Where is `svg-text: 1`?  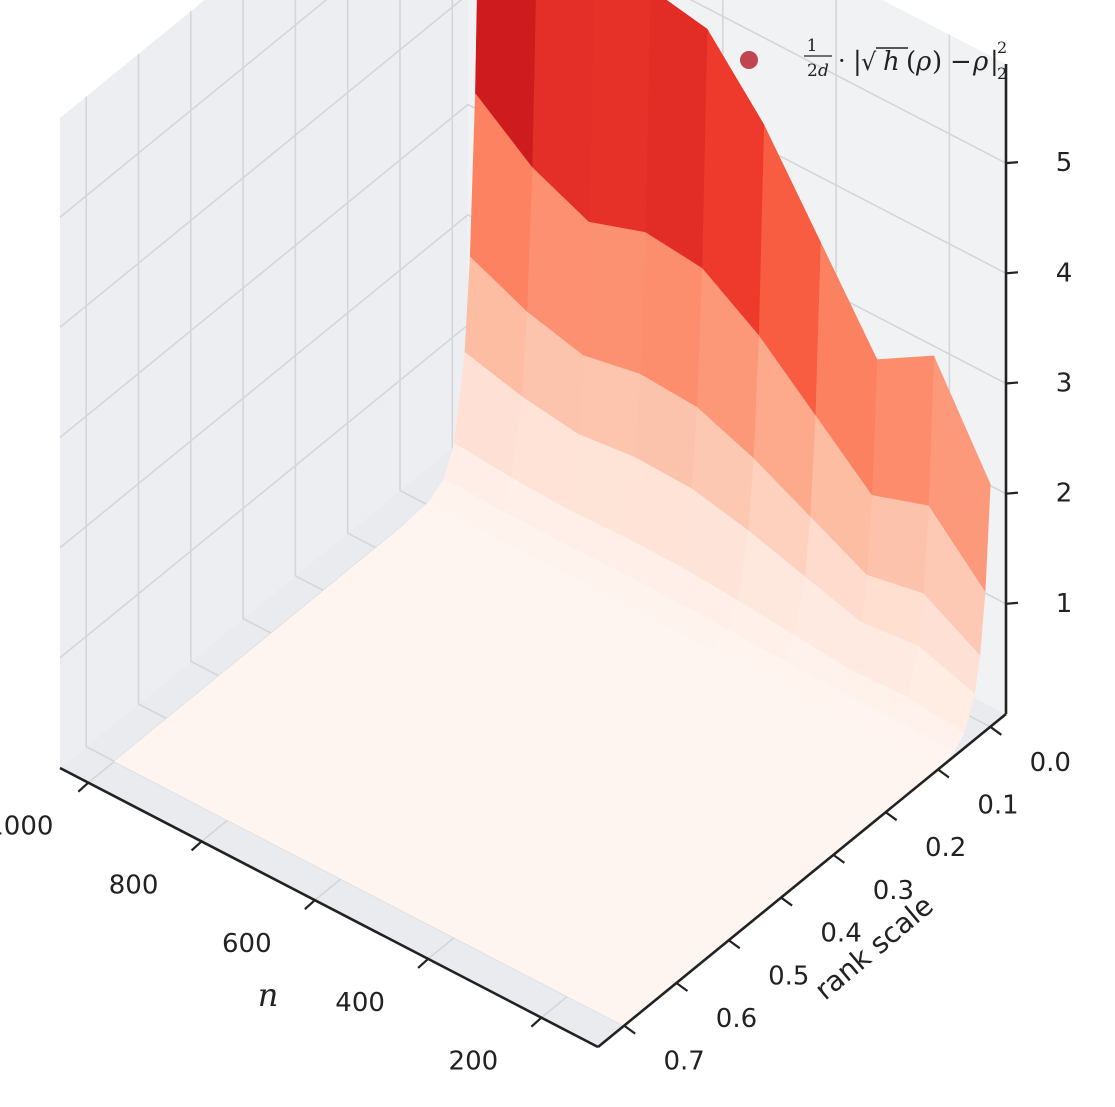
svg-text: 1 is located at coordinates (812, 46).